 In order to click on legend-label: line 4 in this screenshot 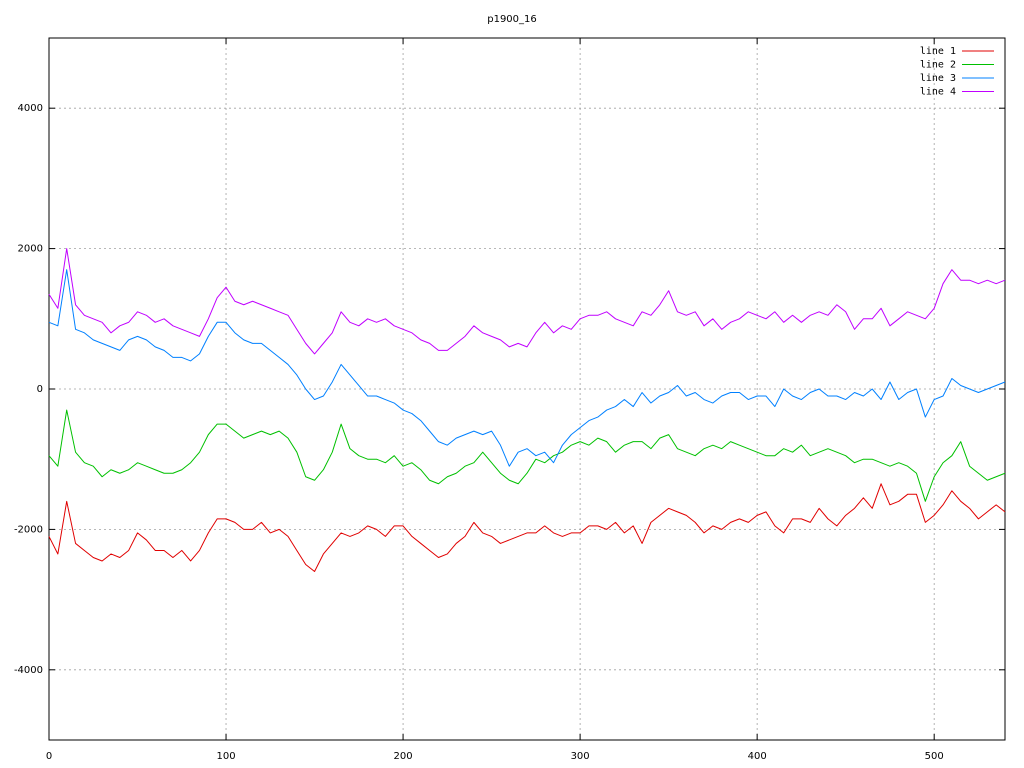, I will do `click(938, 92)`.